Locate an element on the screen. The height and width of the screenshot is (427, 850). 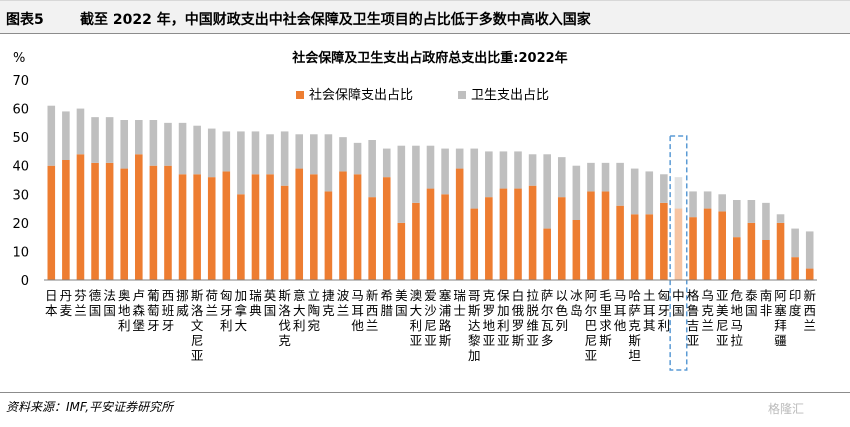
x-tick-label: 冰岛 is located at coordinates (576, 303).